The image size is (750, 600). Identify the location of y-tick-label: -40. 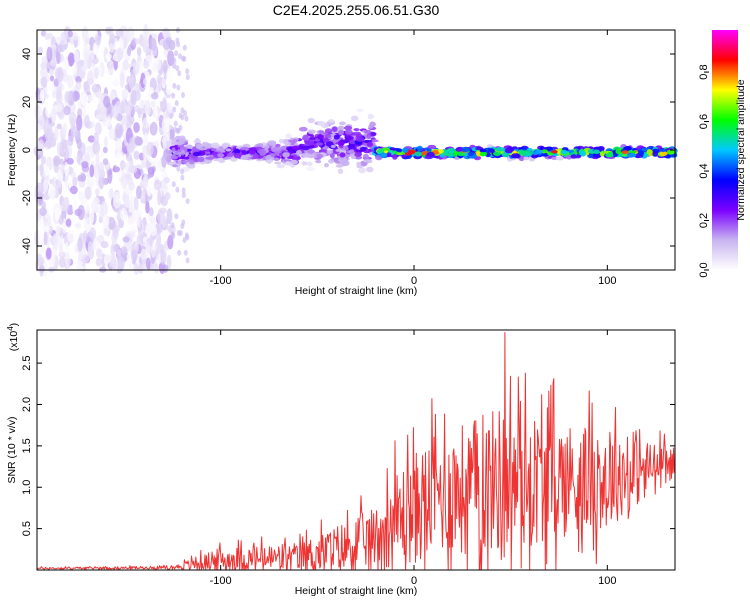
(27, 246).